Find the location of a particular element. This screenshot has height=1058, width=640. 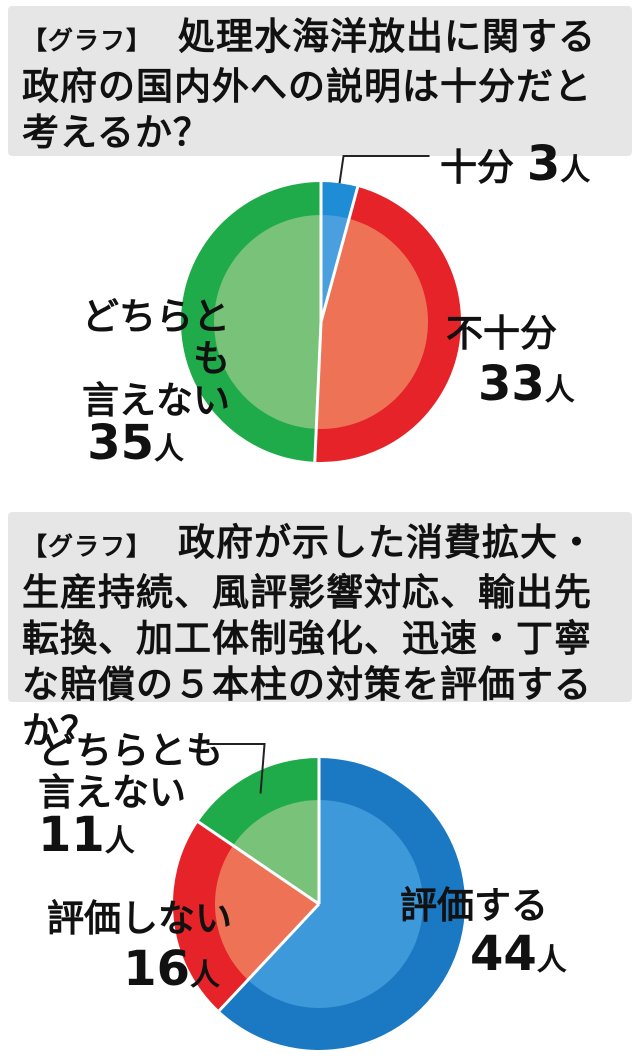

slice-label-text: 十分 is located at coordinates (477, 167).